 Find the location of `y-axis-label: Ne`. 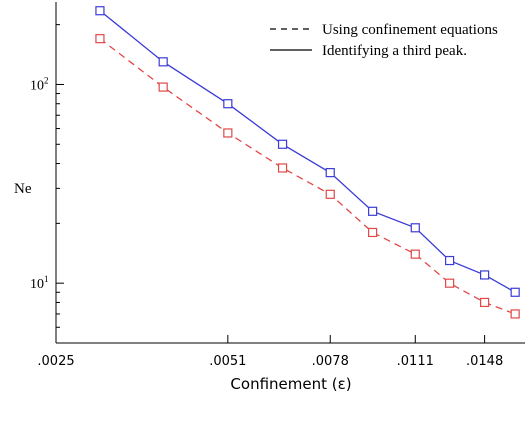

y-axis-label: Ne is located at coordinates (23, 189).